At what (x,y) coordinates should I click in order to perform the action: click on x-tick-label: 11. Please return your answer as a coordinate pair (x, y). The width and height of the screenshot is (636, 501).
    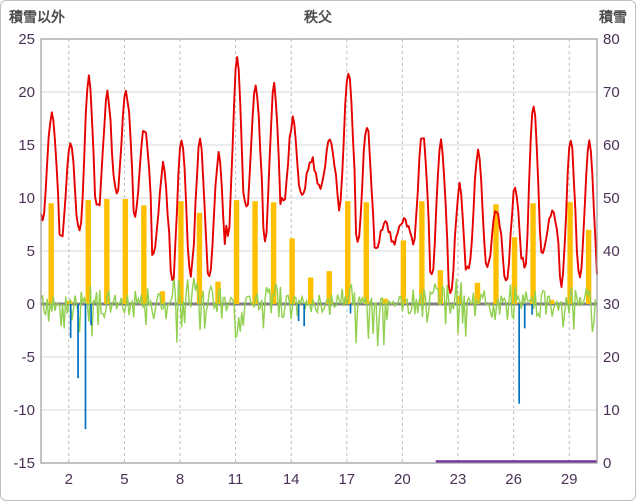
    Looking at the image, I should click on (236, 479).